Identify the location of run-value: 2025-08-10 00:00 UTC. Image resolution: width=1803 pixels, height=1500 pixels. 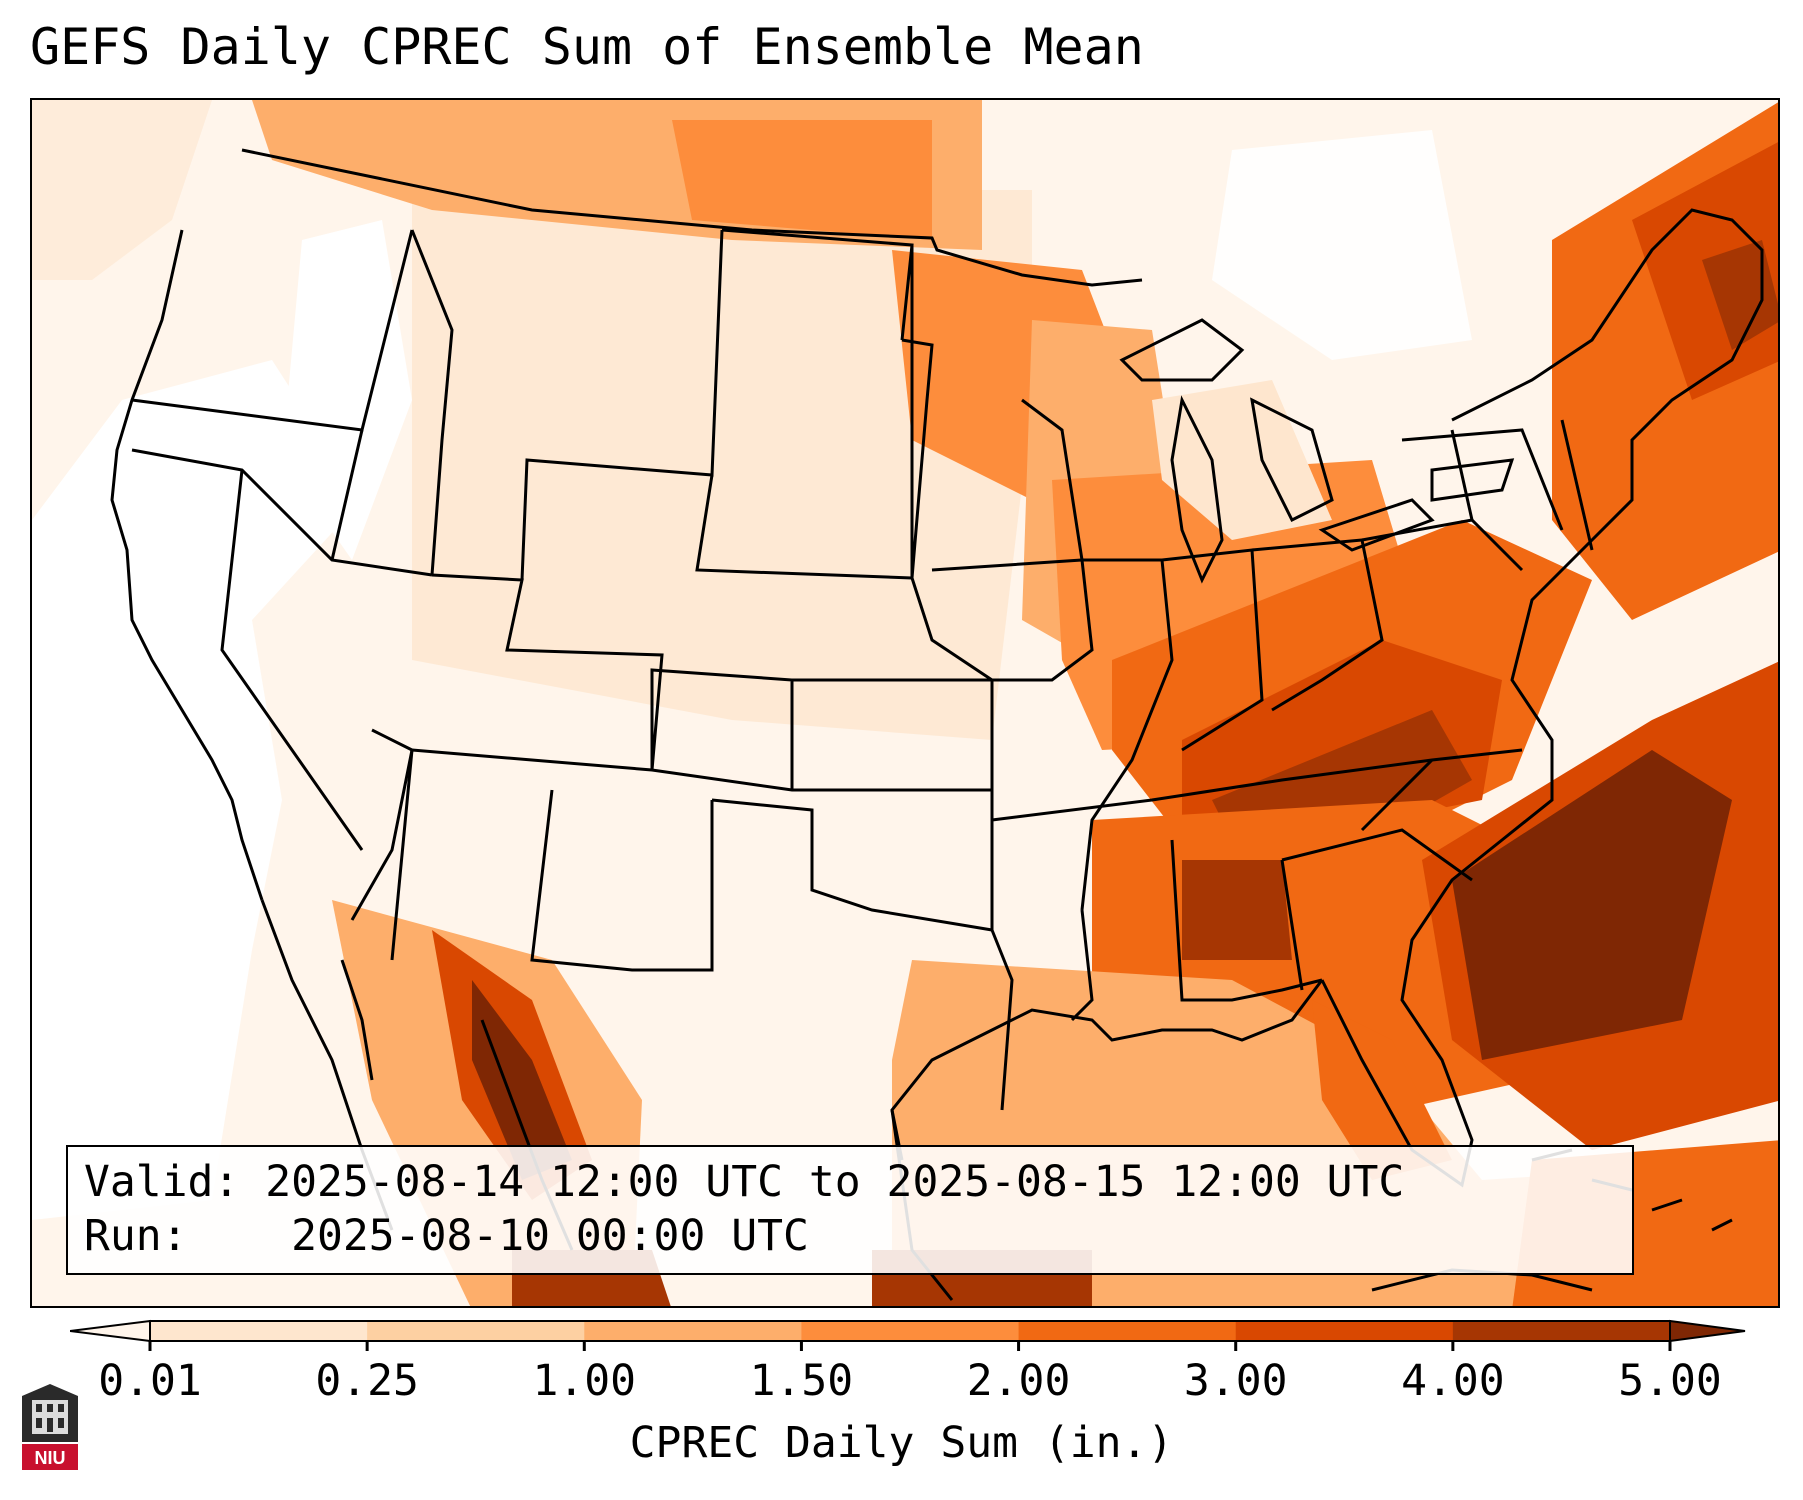
(550, 1236).